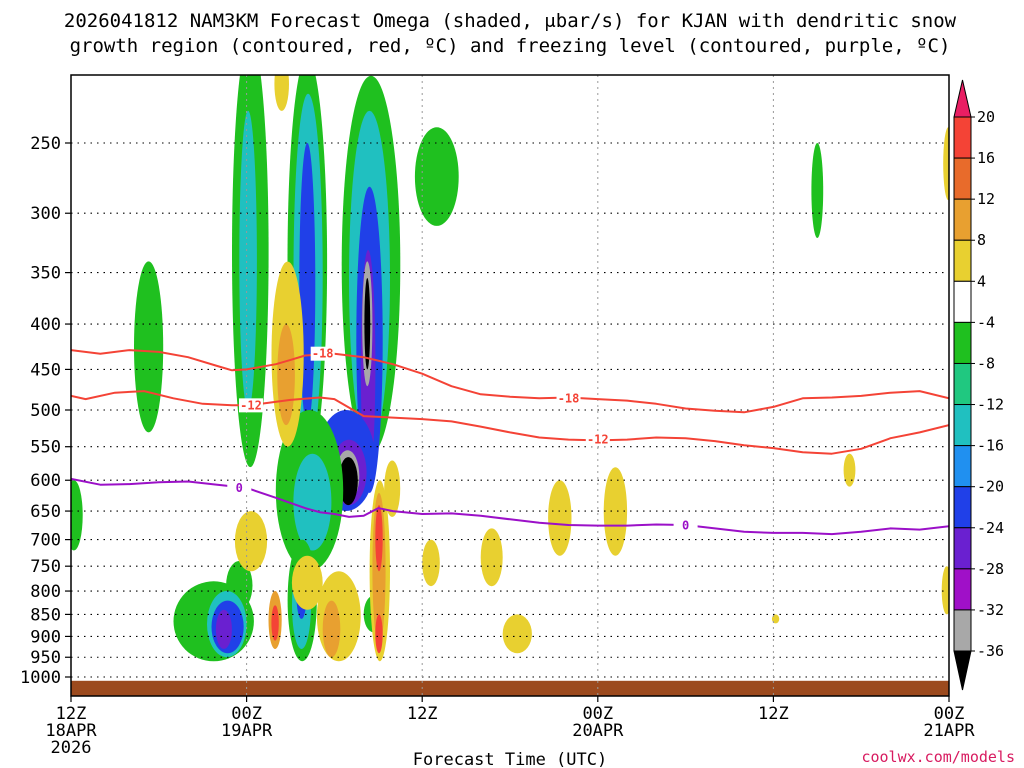 The width and height of the screenshot is (1024, 768). I want to click on y-tick-label-250: 250, so click(45, 144).